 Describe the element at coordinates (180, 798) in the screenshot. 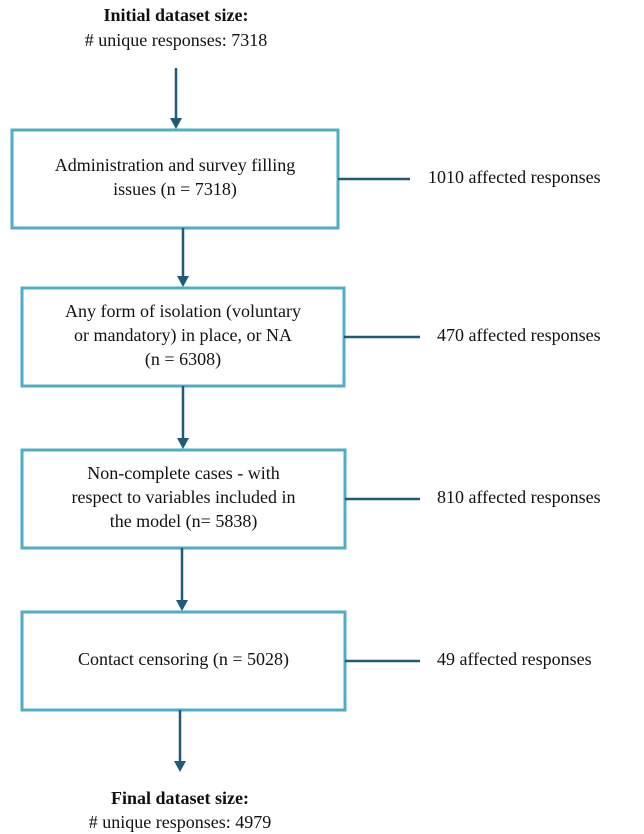

I see `footer-title: Final dataset size:` at that location.